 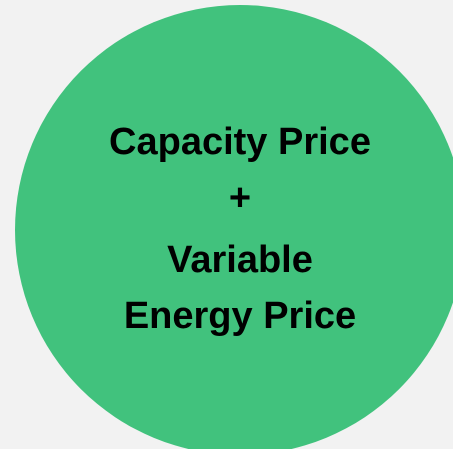 What do you see at coordinates (240, 316) in the screenshot?
I see `label-line: Energy Price` at bounding box center [240, 316].